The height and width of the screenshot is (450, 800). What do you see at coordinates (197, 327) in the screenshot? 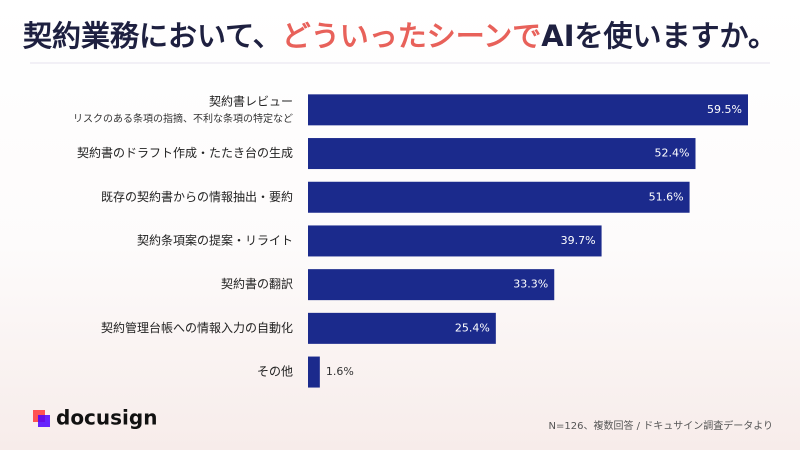
I see `category-label: 契約管理台帳への情報入力の自動化` at bounding box center [197, 327].